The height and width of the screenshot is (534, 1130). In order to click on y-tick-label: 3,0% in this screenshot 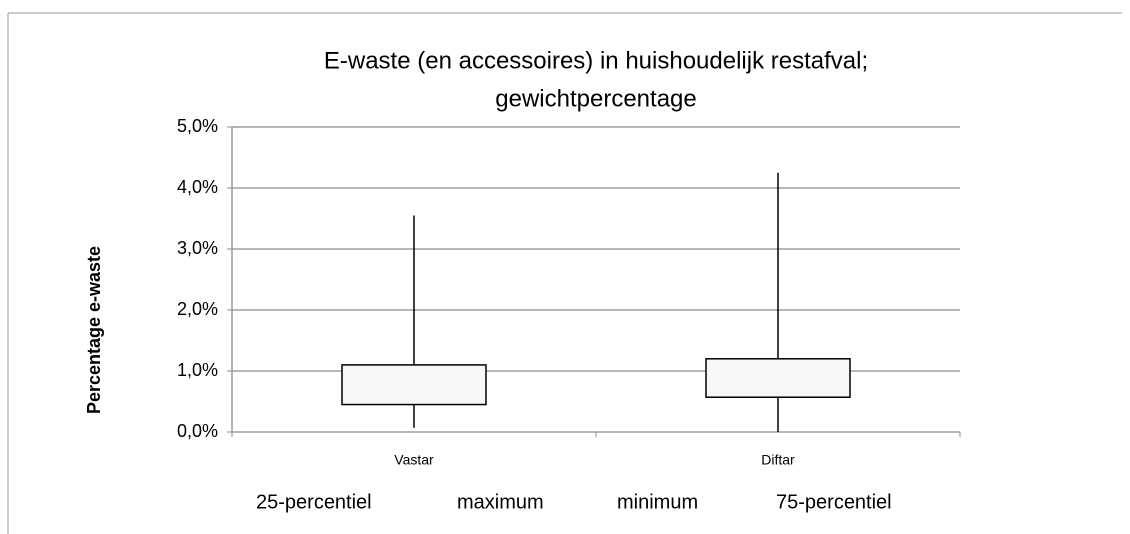, I will do `click(197, 248)`.